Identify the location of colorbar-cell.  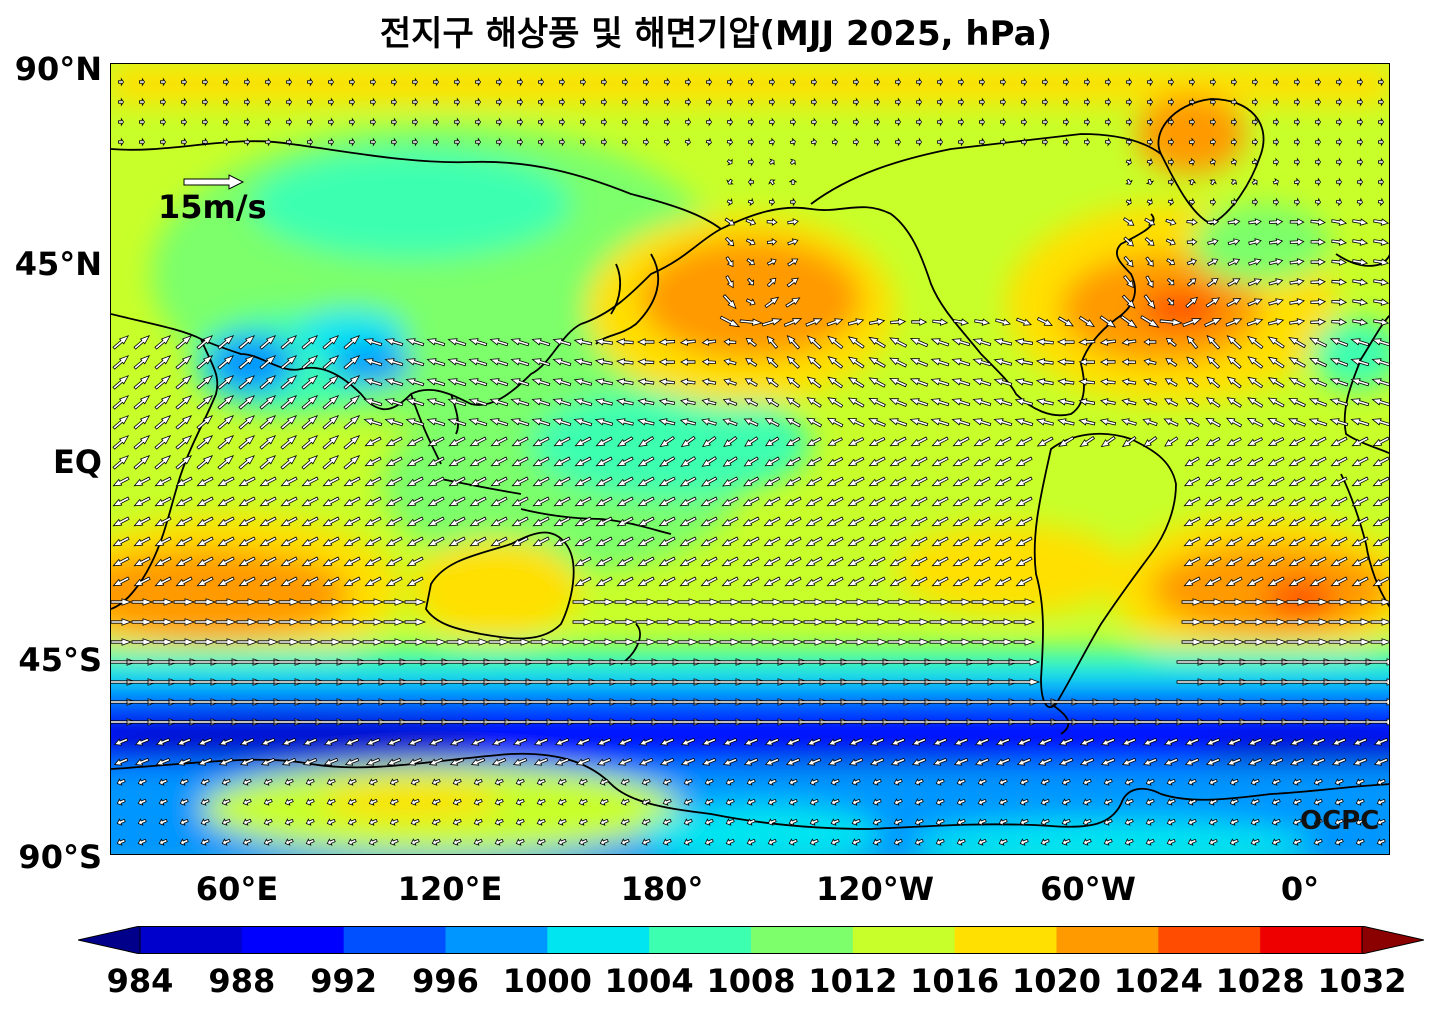
(394, 940).